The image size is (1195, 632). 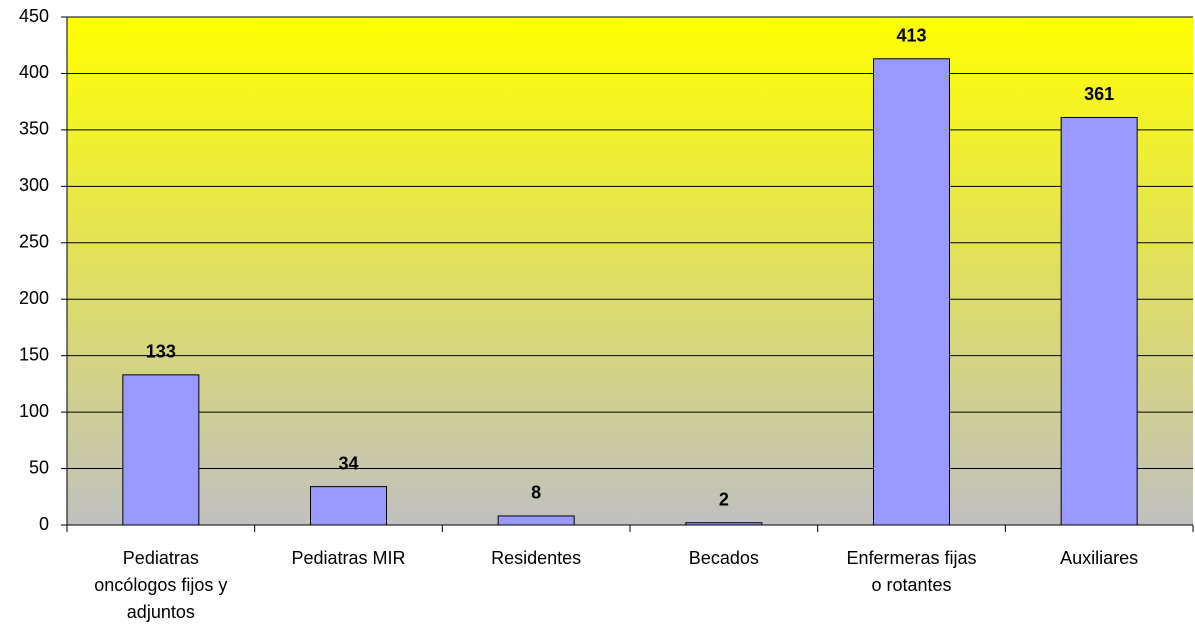 I want to click on value-label: 2, so click(x=724, y=499).